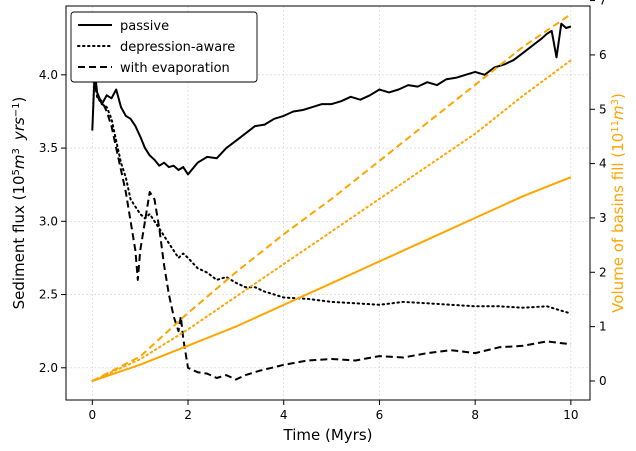 This screenshot has height=451, width=636. I want to click on y-tick-label: 2.0, so click(48, 368).